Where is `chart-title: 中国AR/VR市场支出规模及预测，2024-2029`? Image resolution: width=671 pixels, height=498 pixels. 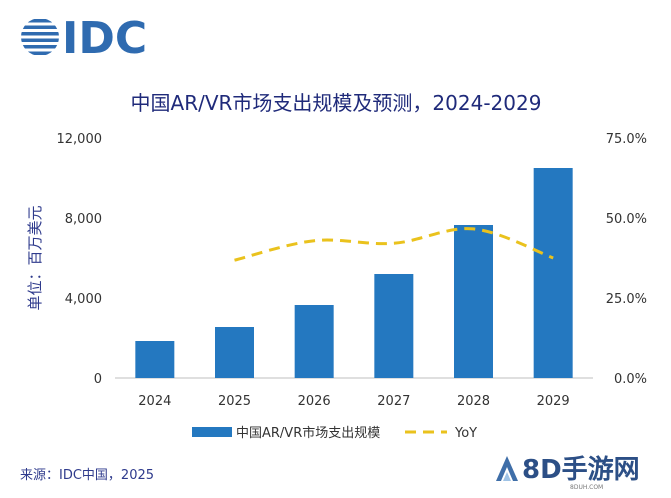
chart-title: 中国AR/VR市场支出规模及预测，2024-2029 is located at coordinates (336, 103).